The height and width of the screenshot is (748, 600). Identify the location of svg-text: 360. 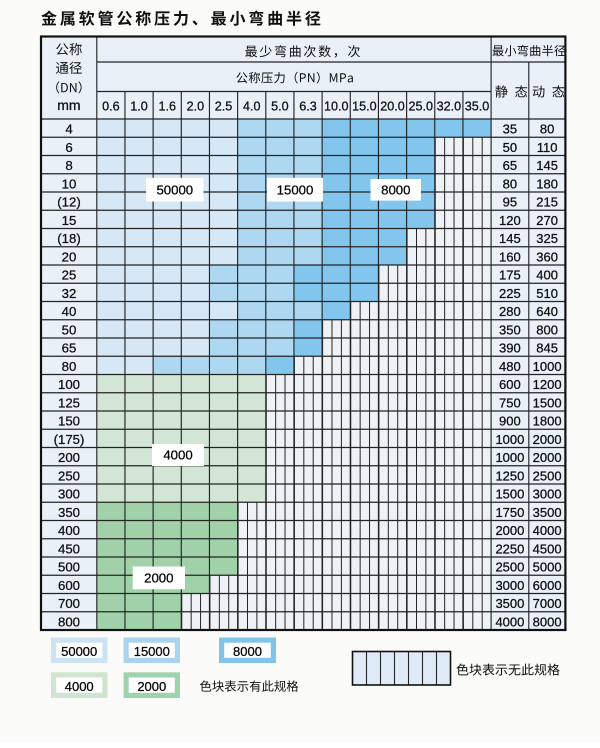
(547, 257).